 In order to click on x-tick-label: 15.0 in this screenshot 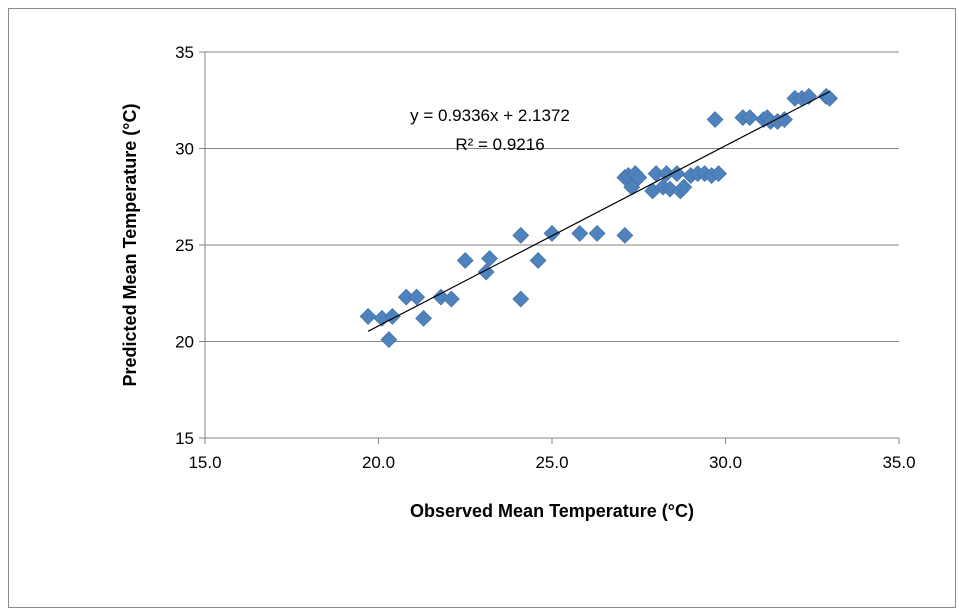, I will do `click(204, 462)`.